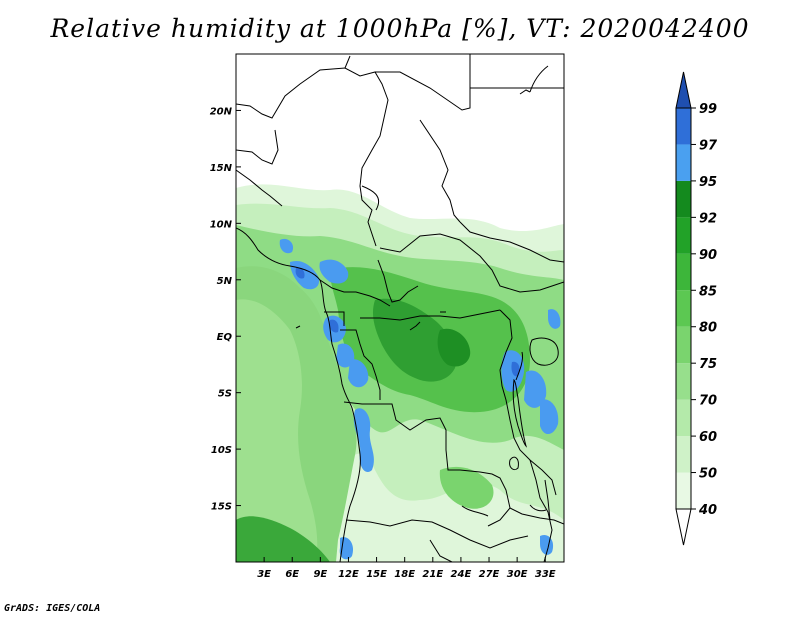 The height and width of the screenshot is (618, 800). What do you see at coordinates (221, 224) in the screenshot?
I see `y-tick-label: 10N` at bounding box center [221, 224].